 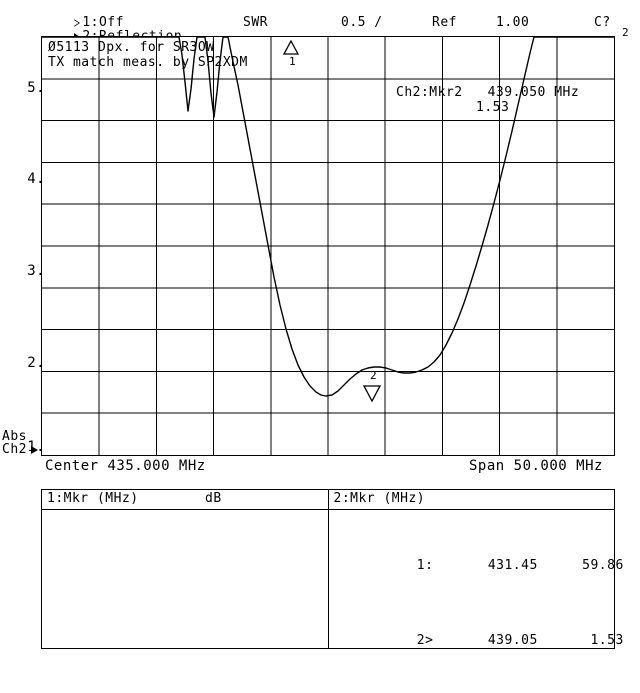 What do you see at coordinates (362, 22) in the screenshot?
I see `channel2-scale-per-div: 0.5 /` at bounding box center [362, 22].